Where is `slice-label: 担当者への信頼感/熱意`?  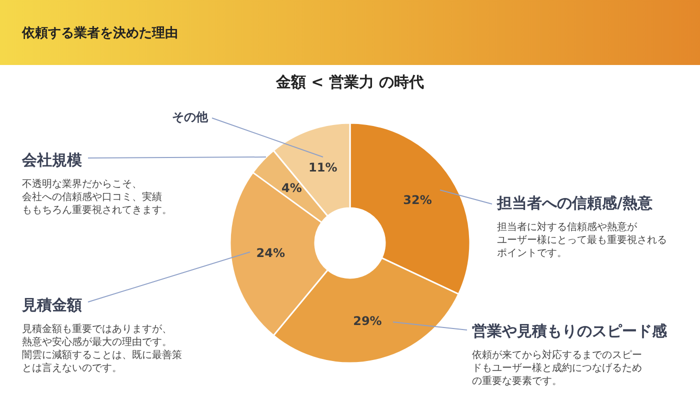 slice-label: 担当者への信頼感/熱意 is located at coordinates (575, 203).